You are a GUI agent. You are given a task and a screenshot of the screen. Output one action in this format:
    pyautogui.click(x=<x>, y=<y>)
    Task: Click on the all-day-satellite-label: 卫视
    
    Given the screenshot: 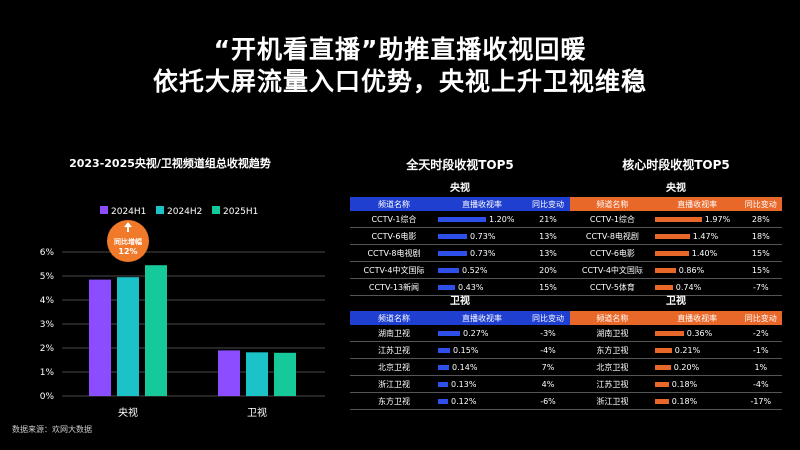 What is the action you would take?
    pyautogui.click(x=460, y=301)
    